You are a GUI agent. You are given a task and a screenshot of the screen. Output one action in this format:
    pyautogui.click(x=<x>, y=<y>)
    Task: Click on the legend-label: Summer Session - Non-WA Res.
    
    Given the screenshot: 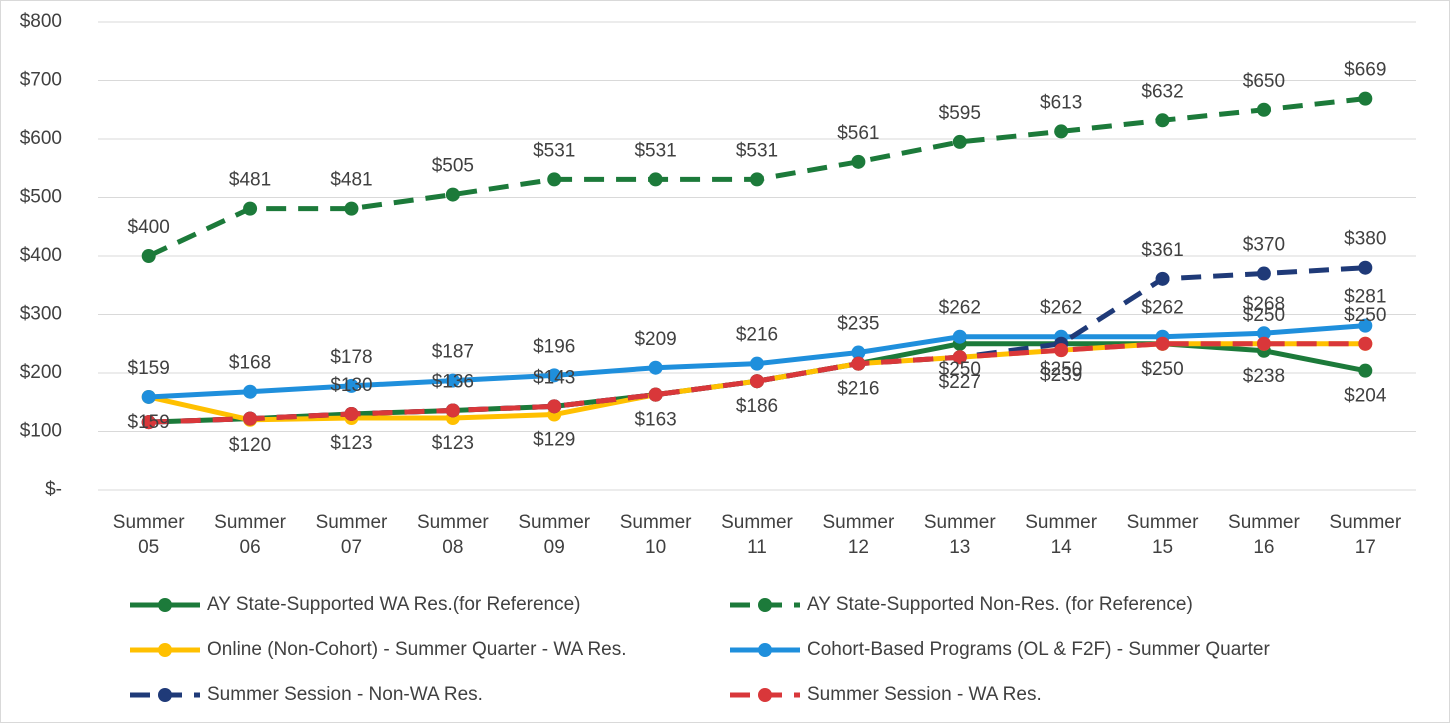 What is the action you would take?
    pyautogui.click(x=345, y=694)
    